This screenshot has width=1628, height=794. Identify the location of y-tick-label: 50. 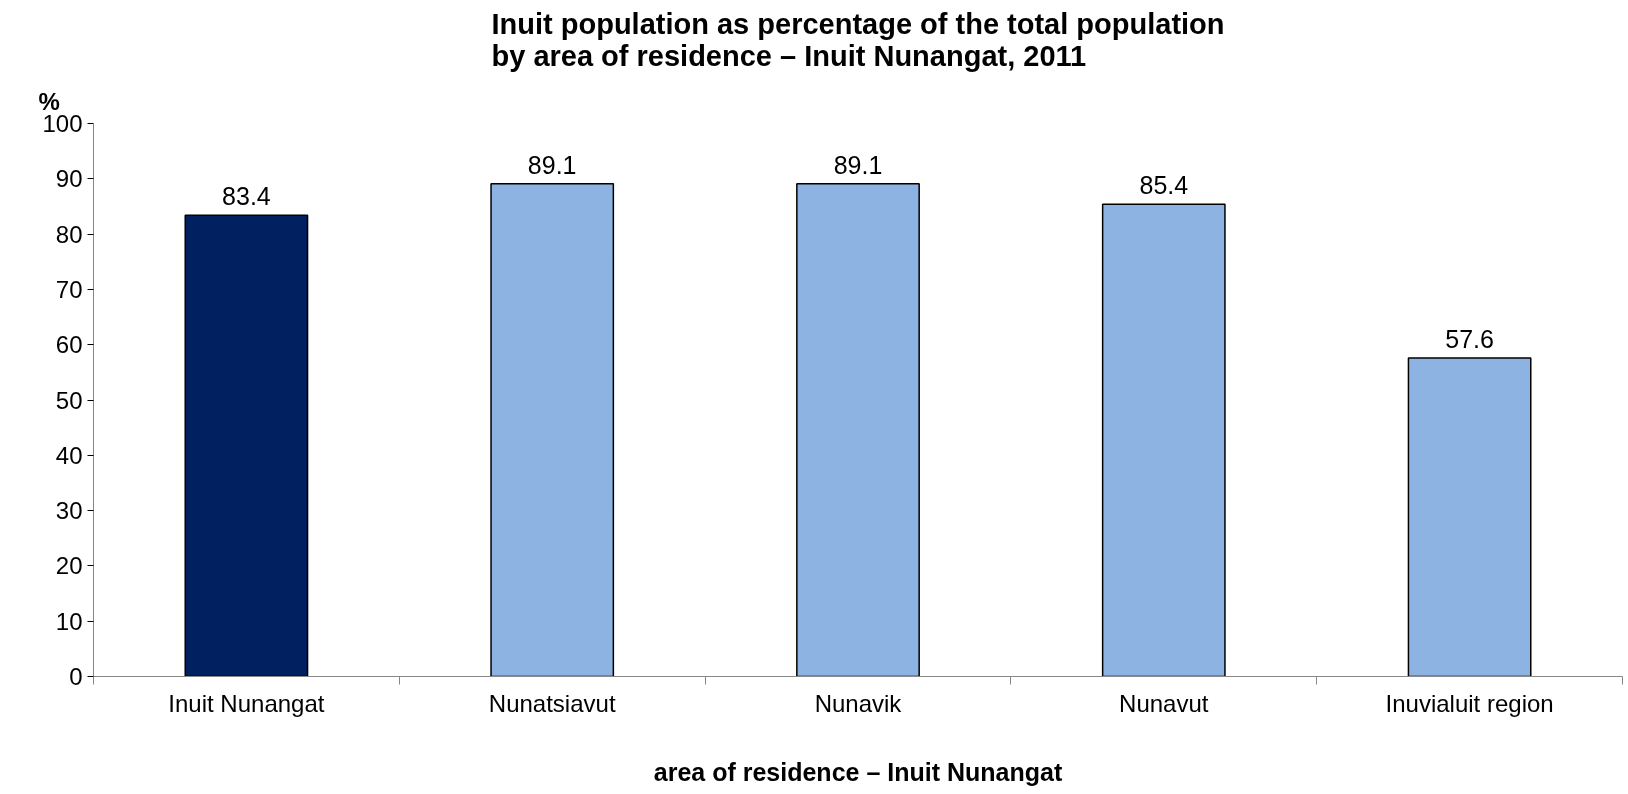
(69, 400).